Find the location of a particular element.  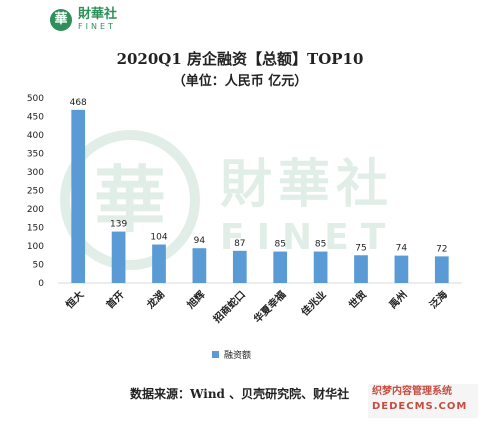

y-tick-label: 100 is located at coordinates (35, 247).